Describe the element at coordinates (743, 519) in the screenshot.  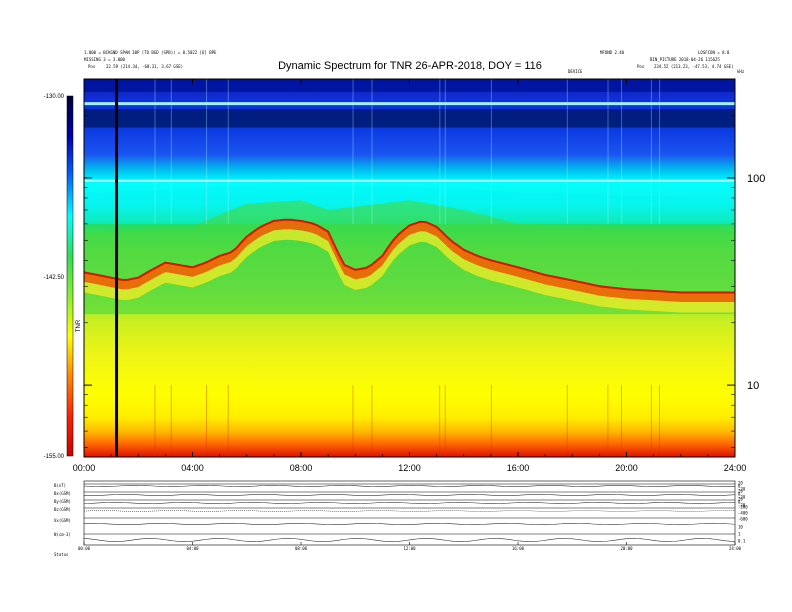
I see `lower-right-tick: -600` at that location.